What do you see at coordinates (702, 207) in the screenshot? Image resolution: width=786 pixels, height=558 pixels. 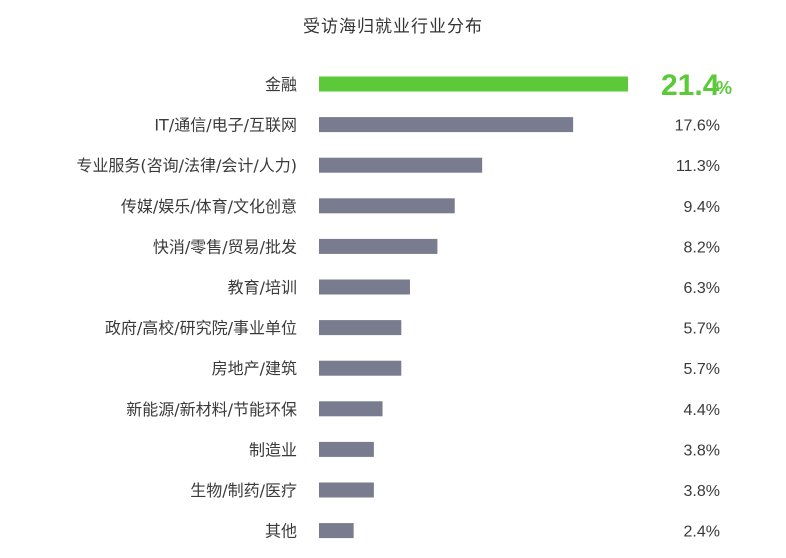 I see `value-label: 9.4%` at bounding box center [702, 207].